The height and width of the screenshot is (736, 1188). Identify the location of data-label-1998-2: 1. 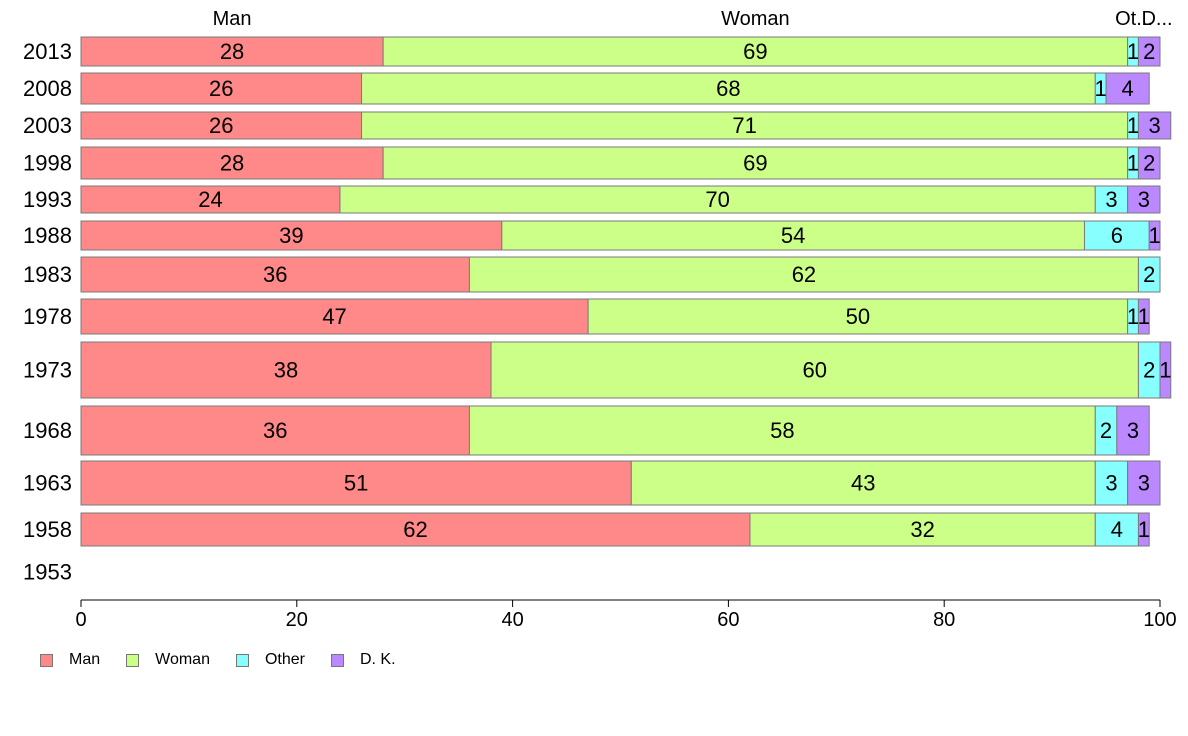
(1133, 163).